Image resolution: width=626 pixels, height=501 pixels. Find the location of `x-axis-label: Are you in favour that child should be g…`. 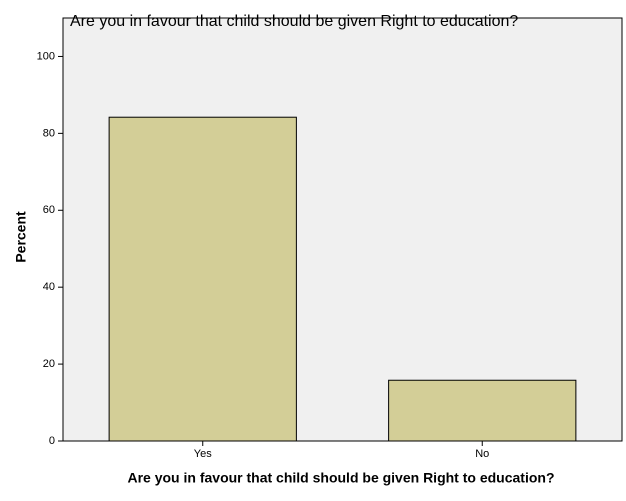

x-axis-label: Are you in favour that child should be g… is located at coordinates (340, 478).